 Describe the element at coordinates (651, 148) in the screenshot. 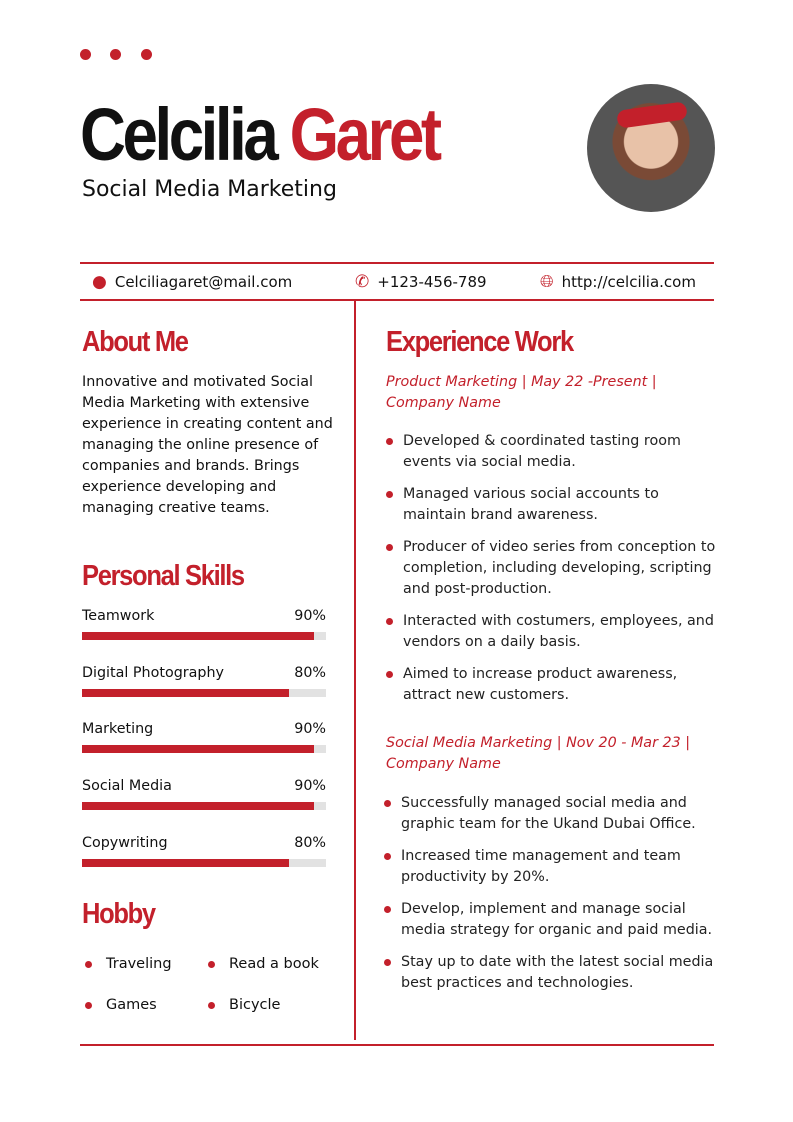

I see `profile-photo` at that location.